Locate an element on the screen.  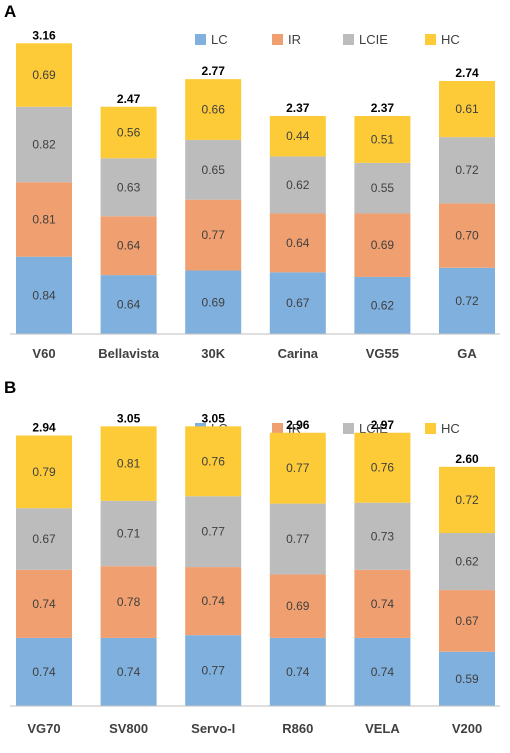
data-label-lc-b-1: 0.74 is located at coordinates (129, 672).